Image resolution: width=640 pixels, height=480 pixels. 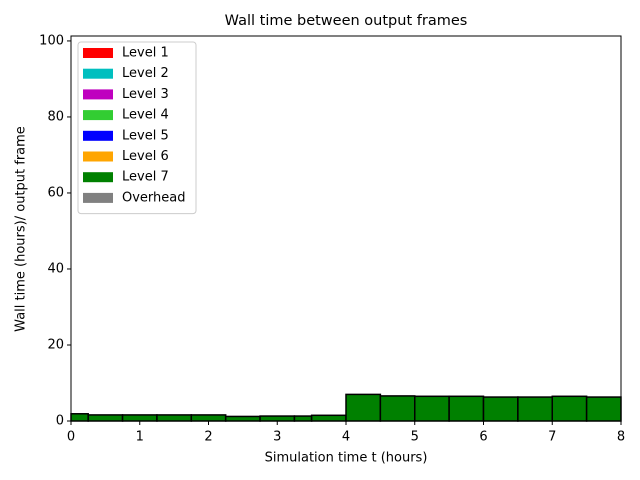 I want to click on legend-label: Level 6, so click(x=145, y=156).